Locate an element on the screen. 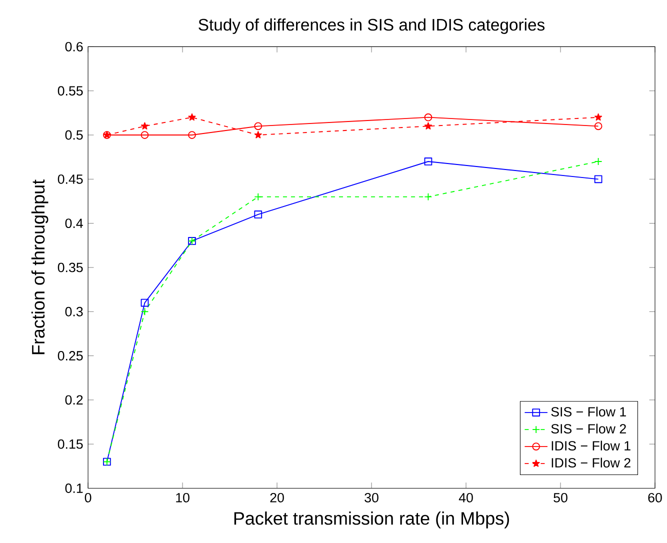 The width and height of the screenshot is (667, 543). y-tick-label: 0.2 is located at coordinates (74, 400).